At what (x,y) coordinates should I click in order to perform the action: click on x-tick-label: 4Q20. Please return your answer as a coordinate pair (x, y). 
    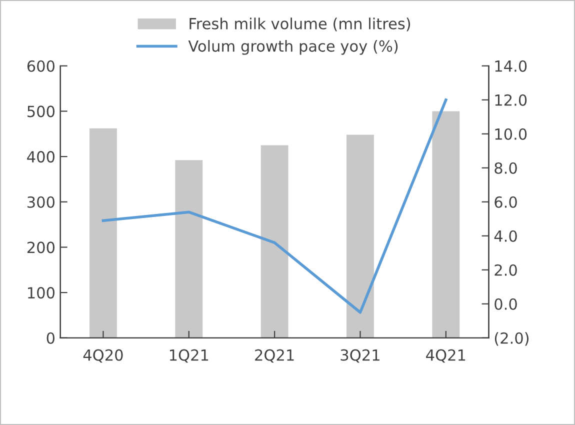
    Looking at the image, I should click on (103, 356).